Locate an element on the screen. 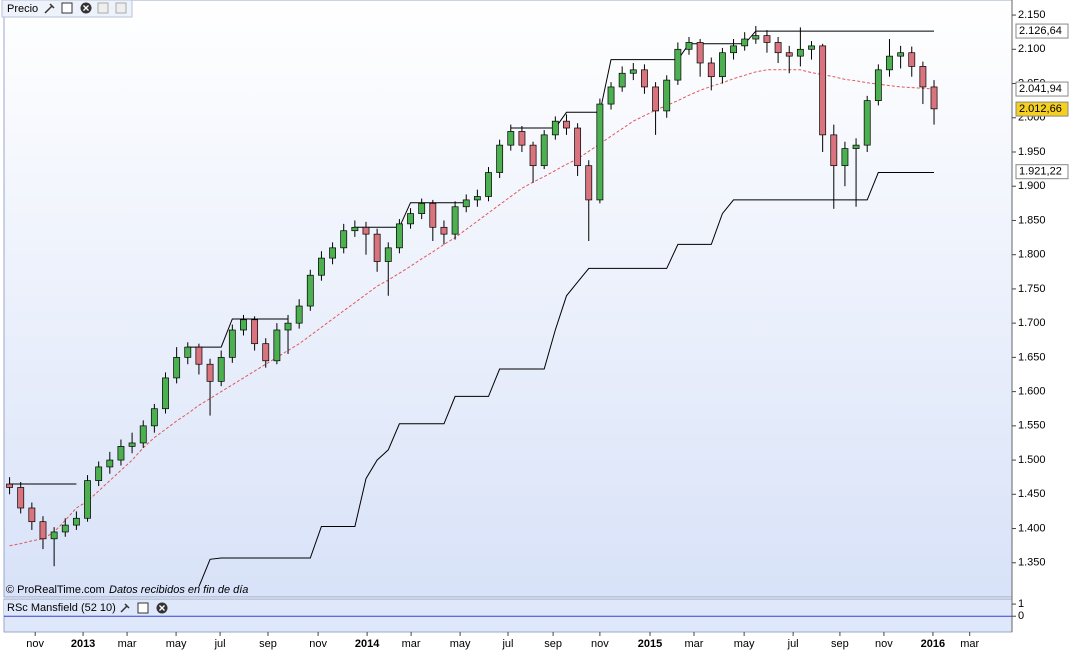 The height and width of the screenshot is (652, 1072). y-tick-label: 1.700 is located at coordinates (1032, 323).